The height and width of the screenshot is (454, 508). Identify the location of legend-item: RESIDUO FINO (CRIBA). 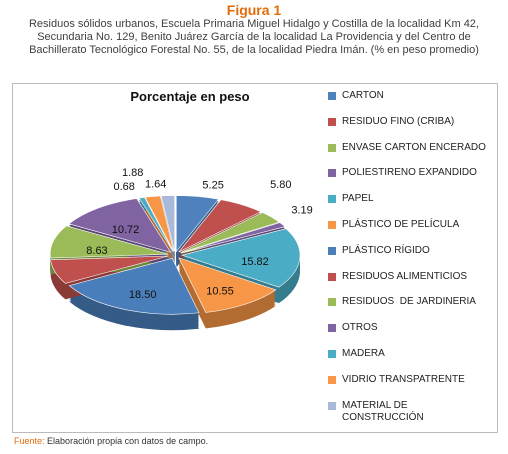
(408, 129).